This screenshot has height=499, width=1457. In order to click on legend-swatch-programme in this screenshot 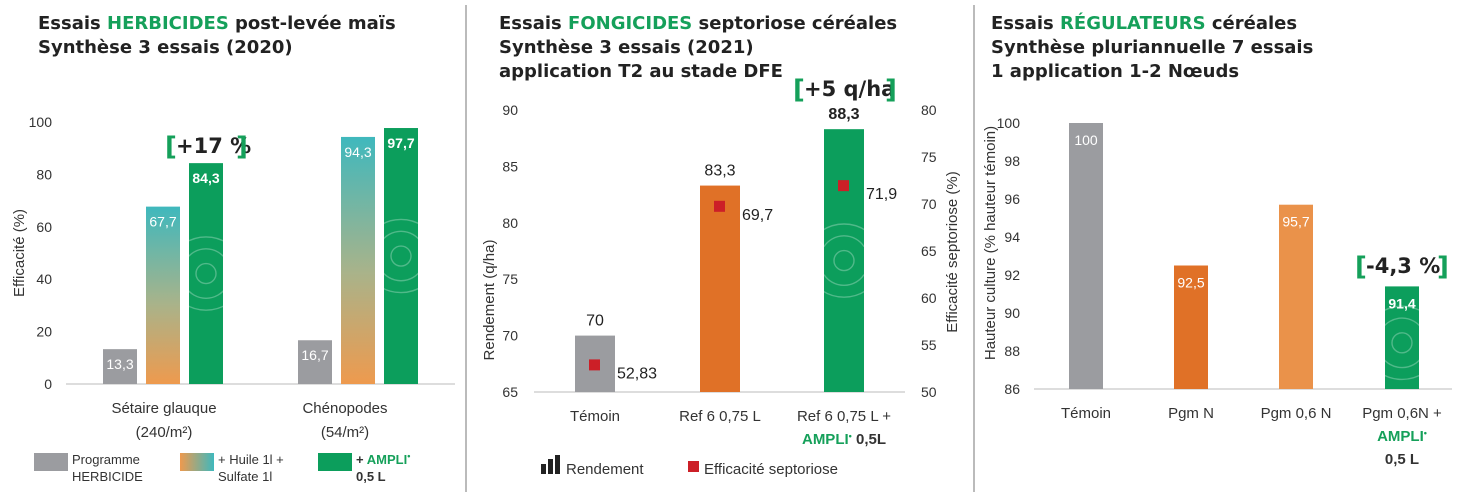, I will do `click(51, 462)`.